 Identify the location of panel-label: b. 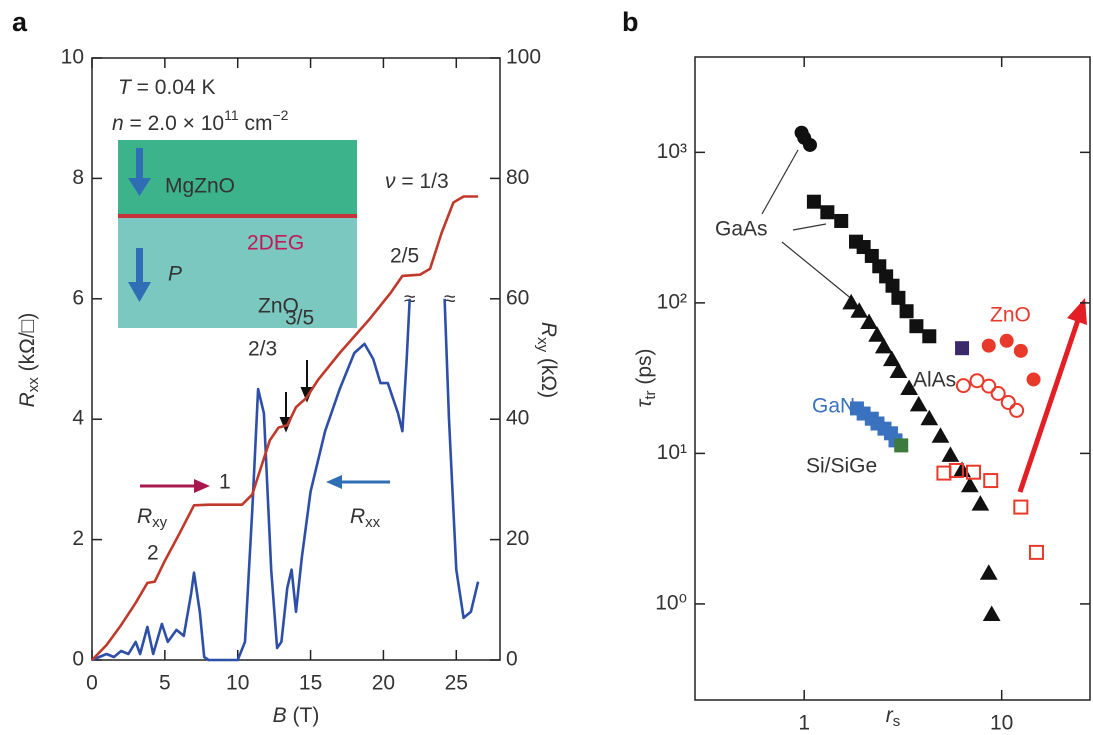
(630, 22).